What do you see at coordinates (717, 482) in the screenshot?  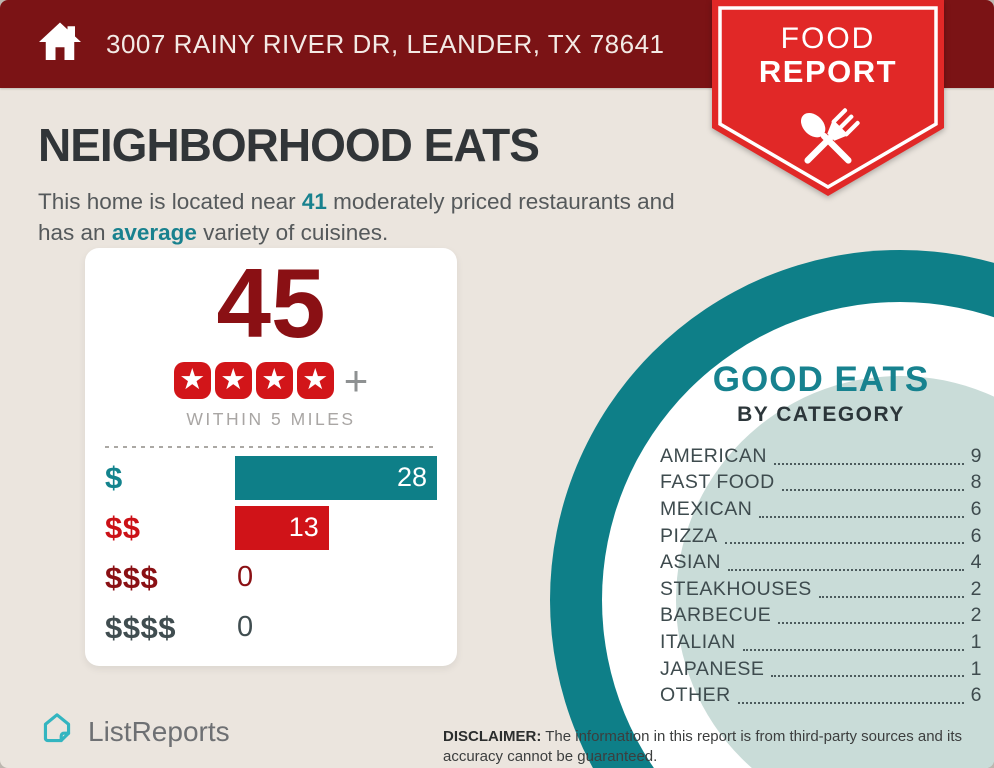 I see `category-name: FAST FOOD` at bounding box center [717, 482].